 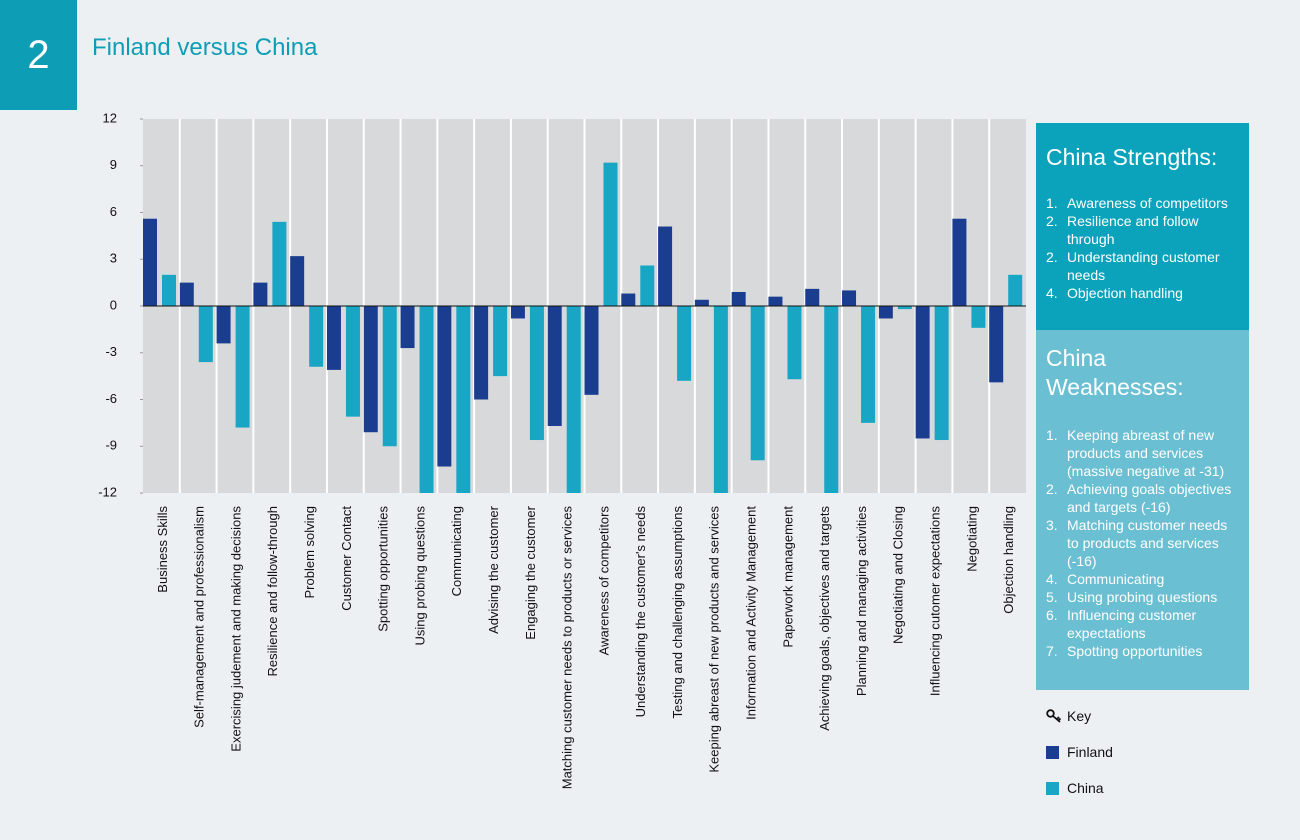 I want to click on list-item: 6. Influencing customer expectations, so click(x=1142, y=624).